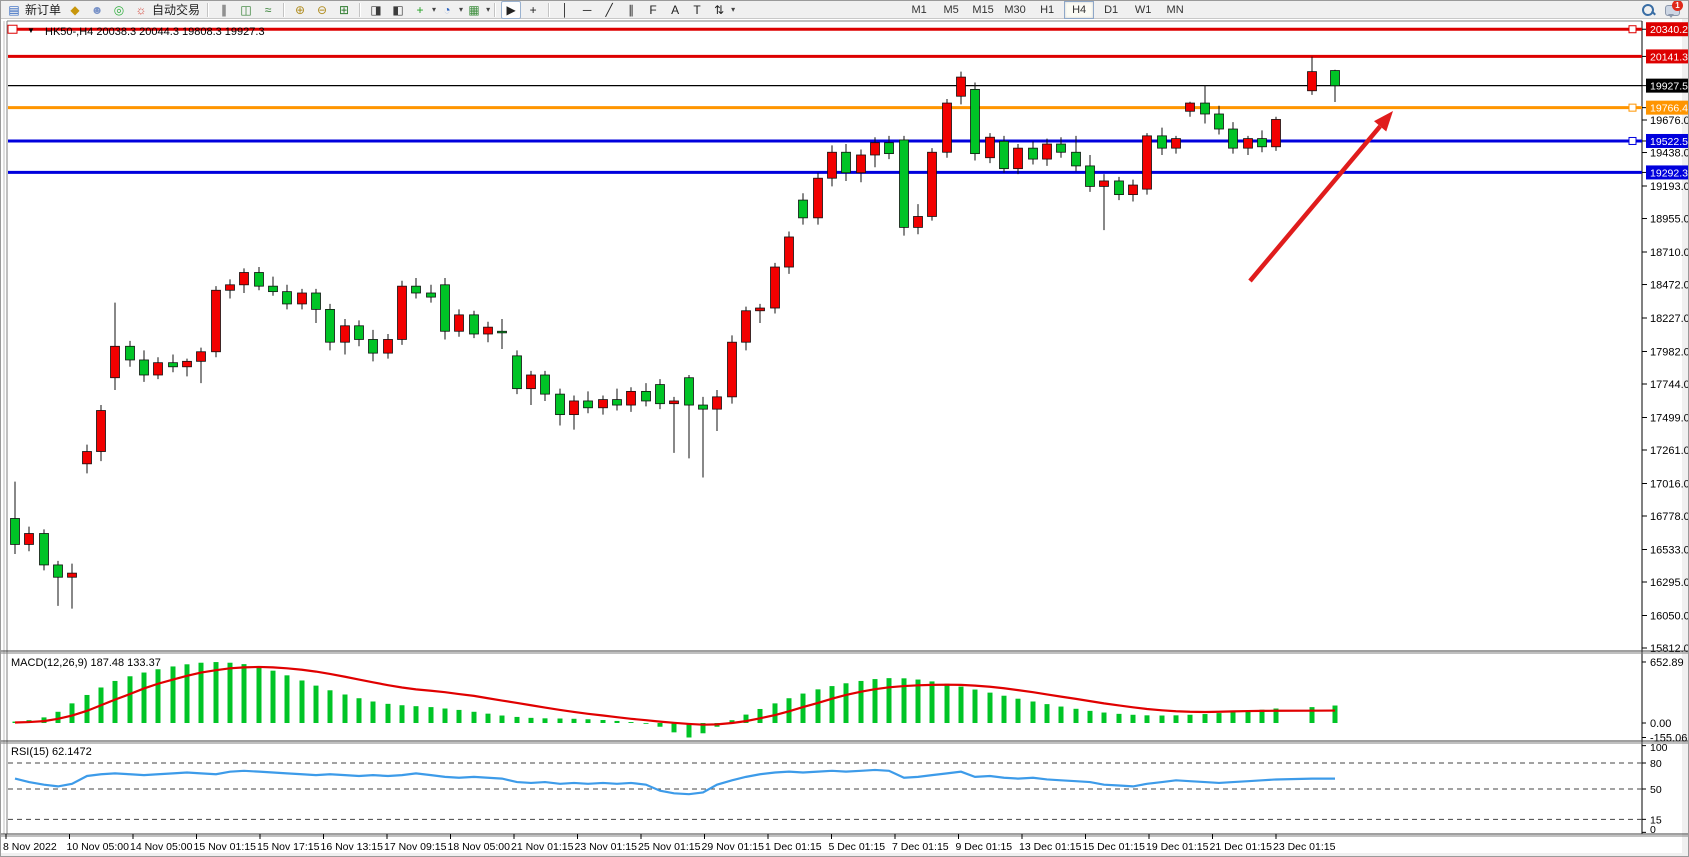  Describe the element at coordinates (398, 9) in the screenshot. I see `indicator-add-icon: ◧` at that location.